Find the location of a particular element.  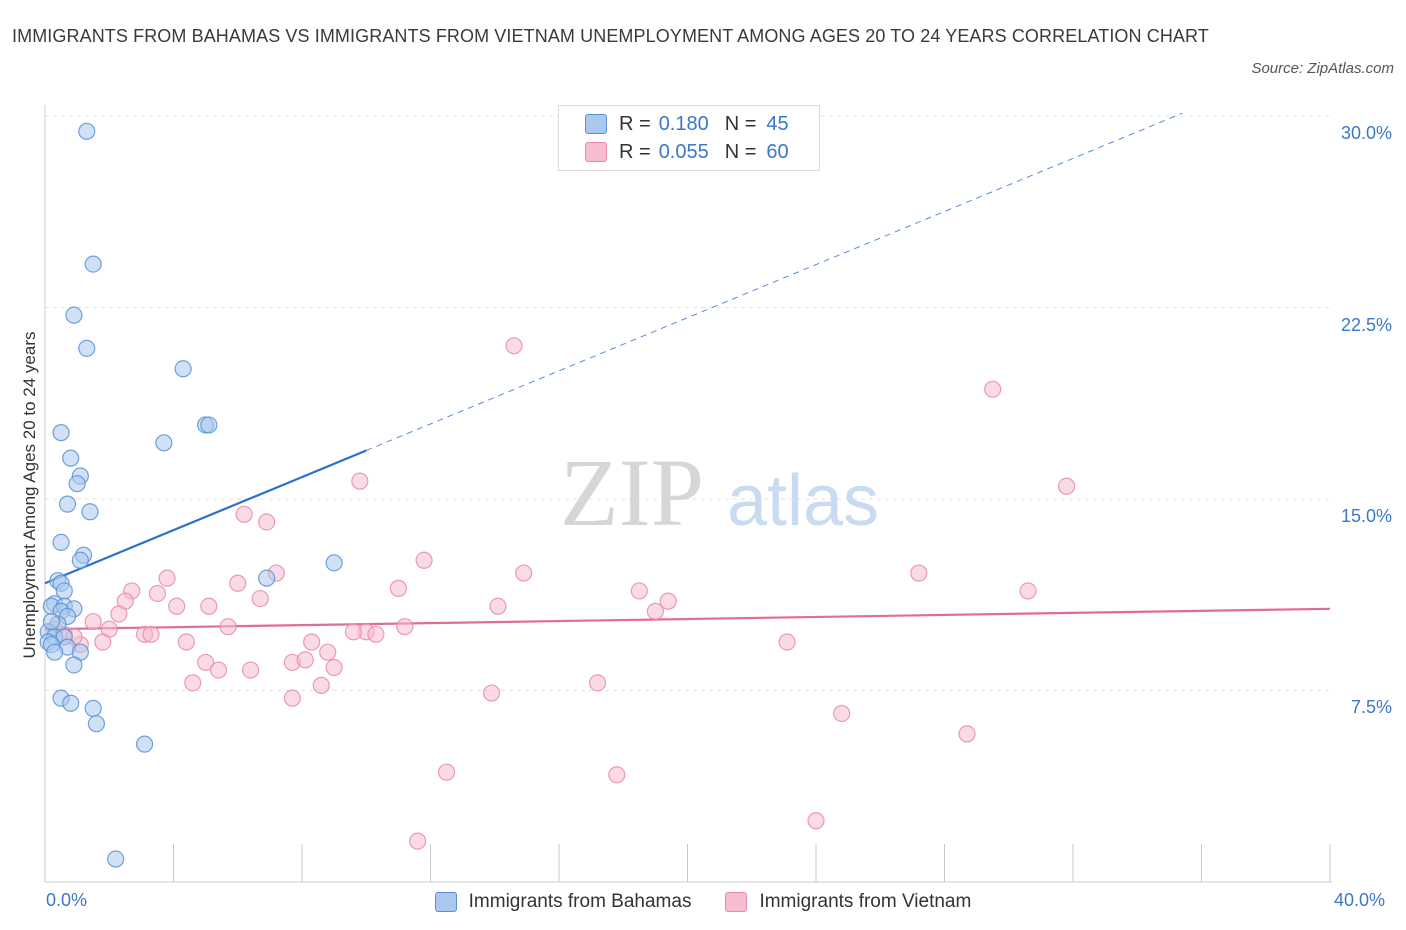

trend-line-bahamas is located at coordinates (205, 517).